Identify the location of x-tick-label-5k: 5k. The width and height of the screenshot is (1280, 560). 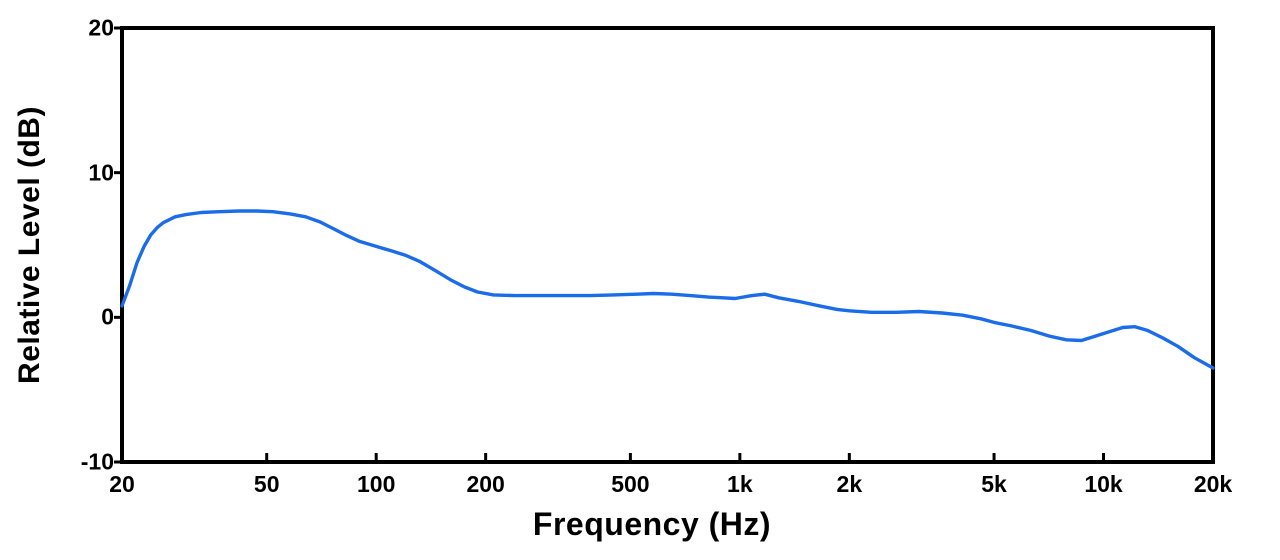
(994, 484).